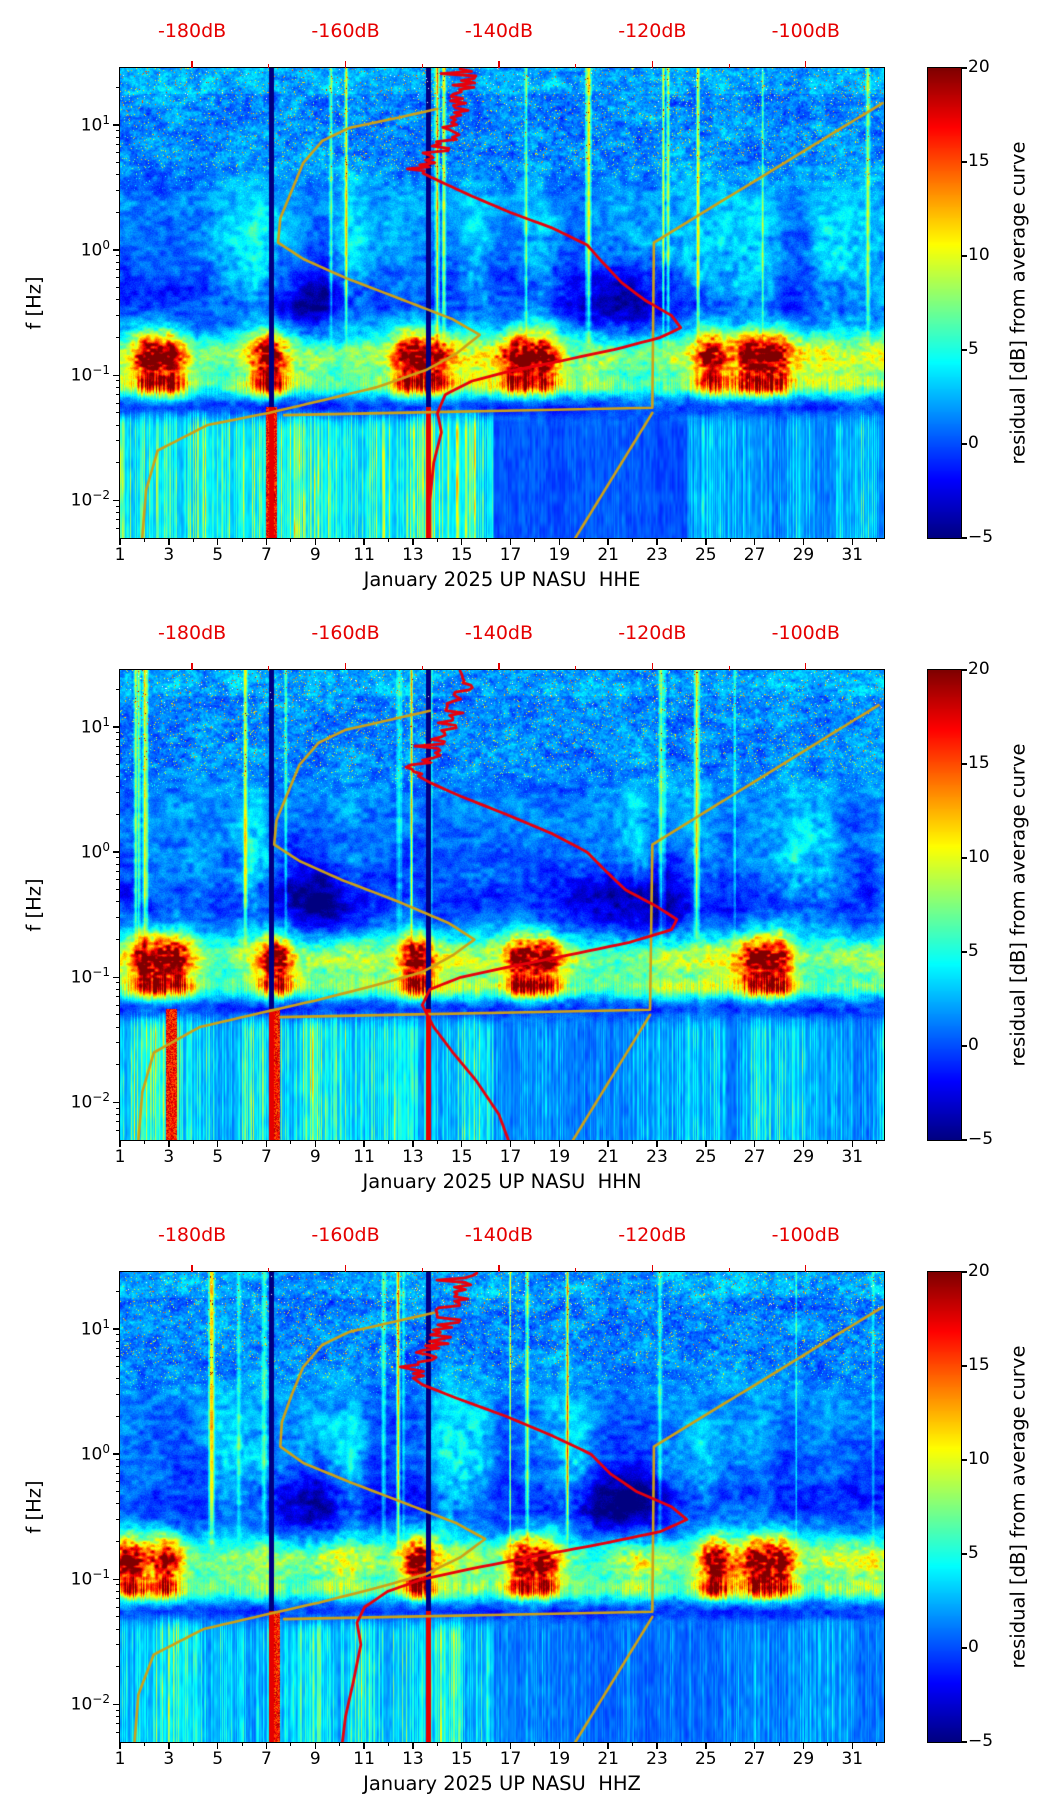 The image size is (1052, 1806). Describe the element at coordinates (34, 905) in the screenshot. I see `y-axis-label: f [Hz]` at that location.